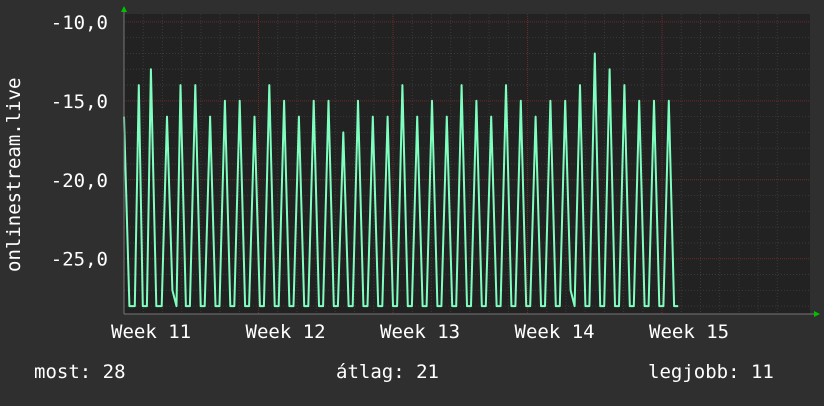 This screenshot has width=824, height=406. Describe the element at coordinates (151, 332) in the screenshot. I see `x-tick-label: Week 11` at that location.